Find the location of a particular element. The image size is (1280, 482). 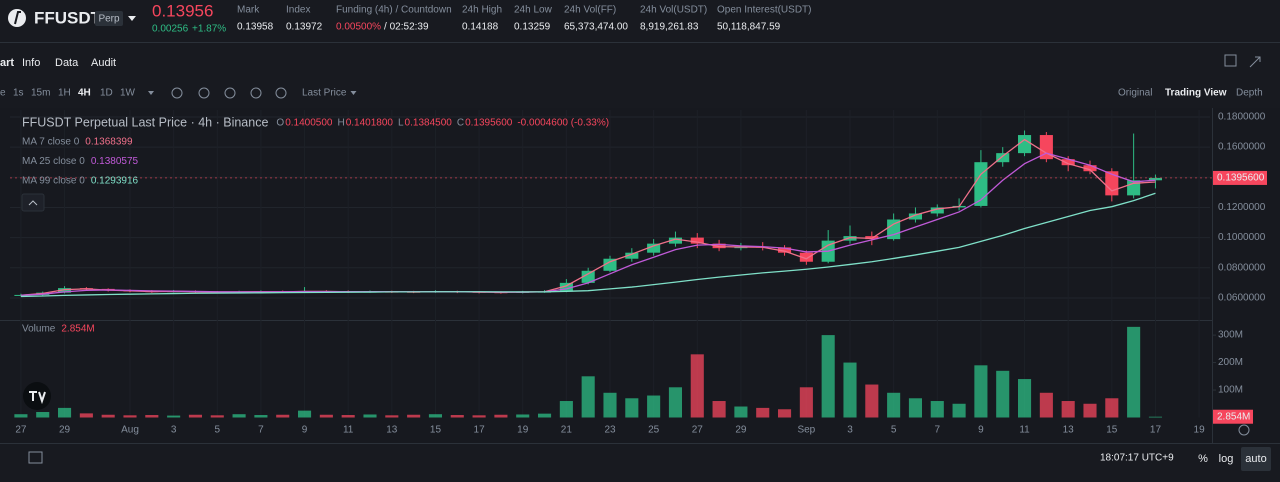

scale-button: % is located at coordinates (1203, 459).